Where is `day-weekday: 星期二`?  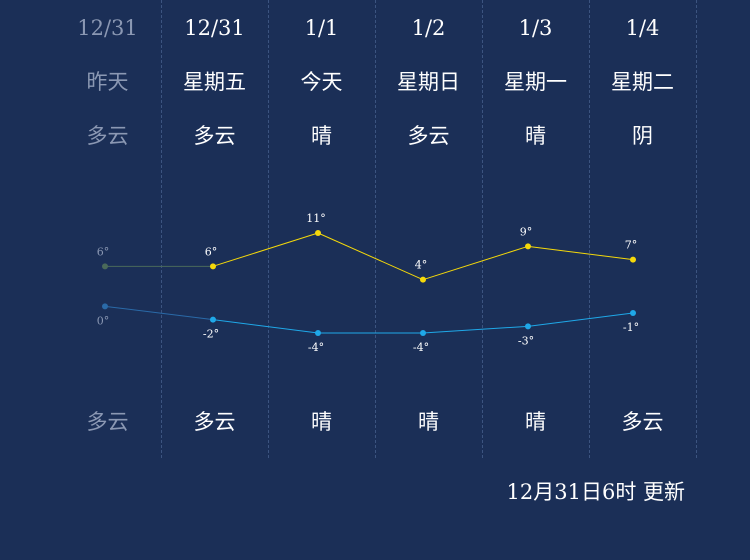
day-weekday: 星期二 is located at coordinates (642, 82).